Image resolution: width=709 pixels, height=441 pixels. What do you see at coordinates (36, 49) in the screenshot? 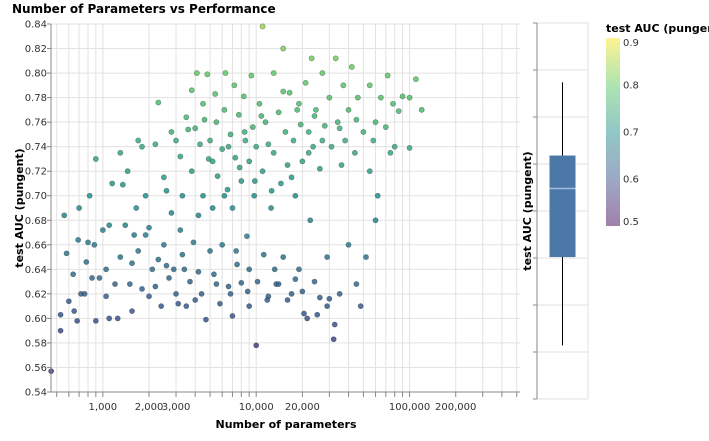
I see `y-tick-label: 0.82` at bounding box center [36, 49].